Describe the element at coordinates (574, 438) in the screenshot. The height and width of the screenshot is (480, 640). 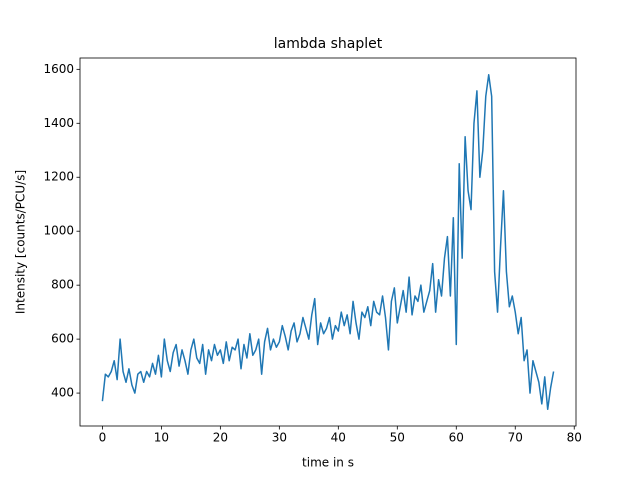
I see `x-tick-label: 80` at that location.